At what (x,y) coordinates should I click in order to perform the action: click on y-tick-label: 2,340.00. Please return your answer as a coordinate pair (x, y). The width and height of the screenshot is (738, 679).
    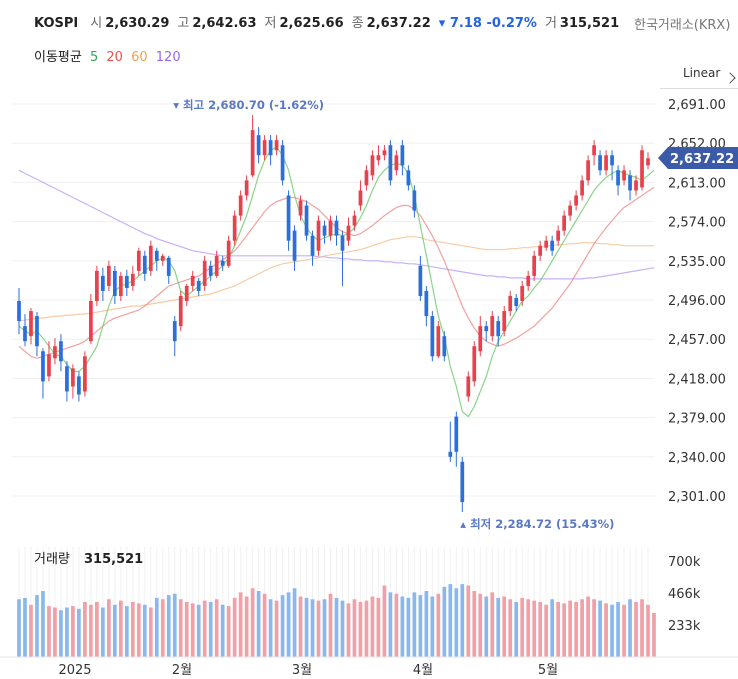
    Looking at the image, I should click on (697, 458).